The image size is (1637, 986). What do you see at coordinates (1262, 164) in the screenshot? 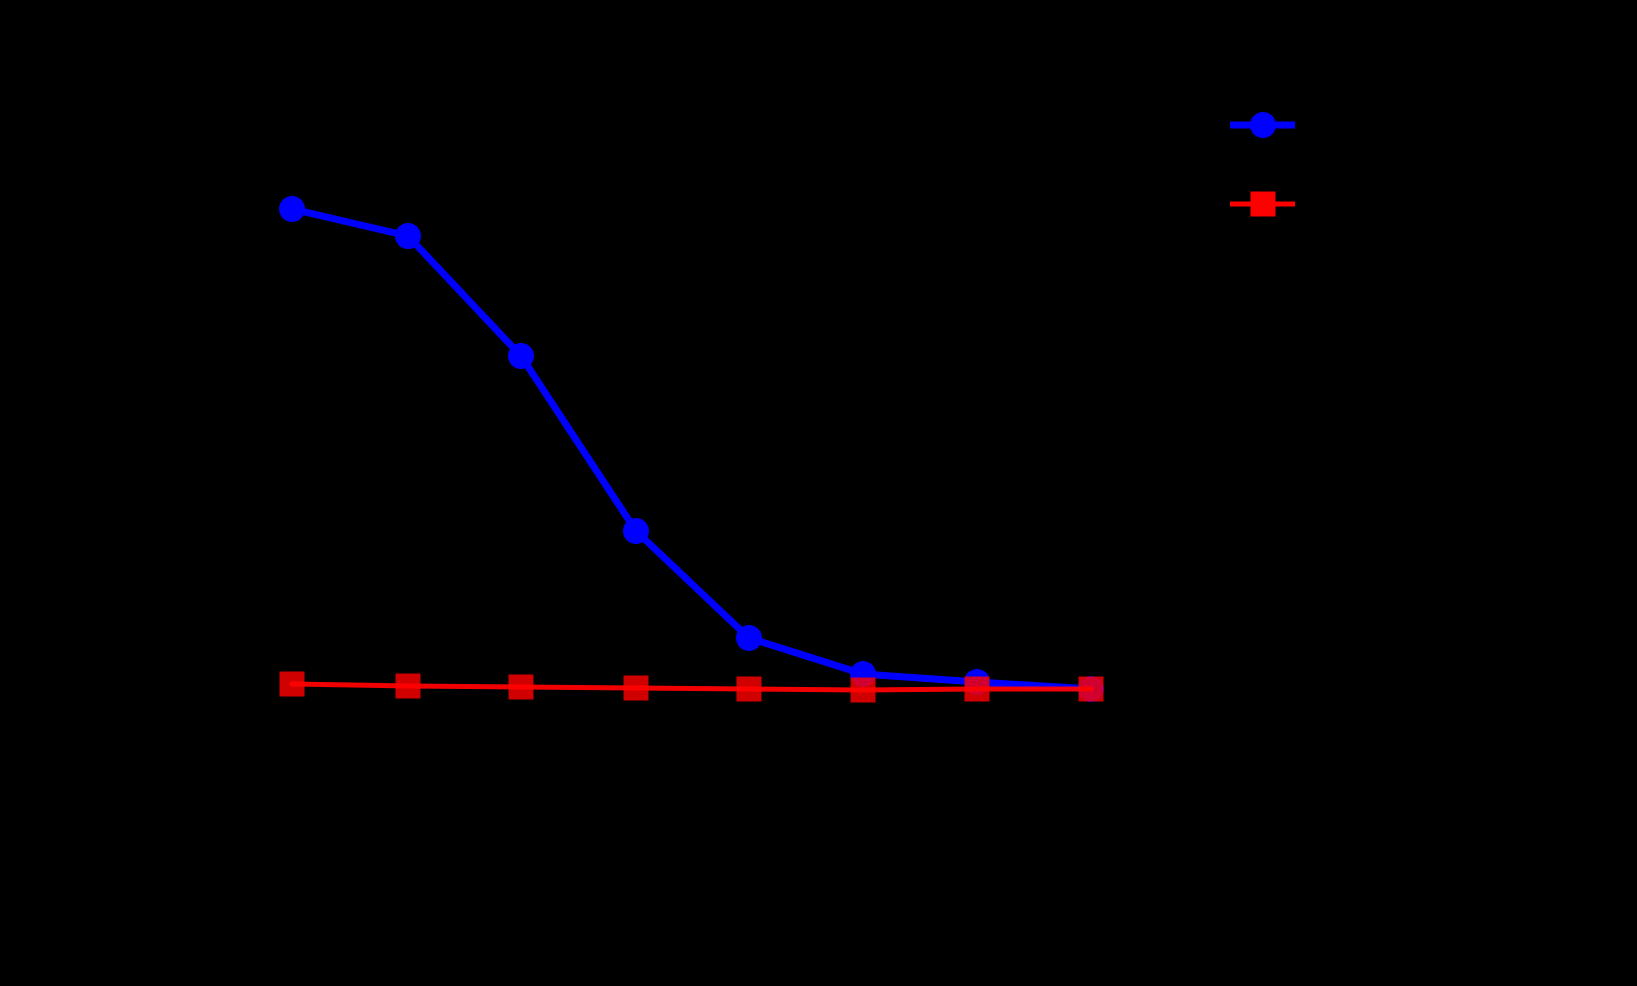
I see `legend` at bounding box center [1262, 164].